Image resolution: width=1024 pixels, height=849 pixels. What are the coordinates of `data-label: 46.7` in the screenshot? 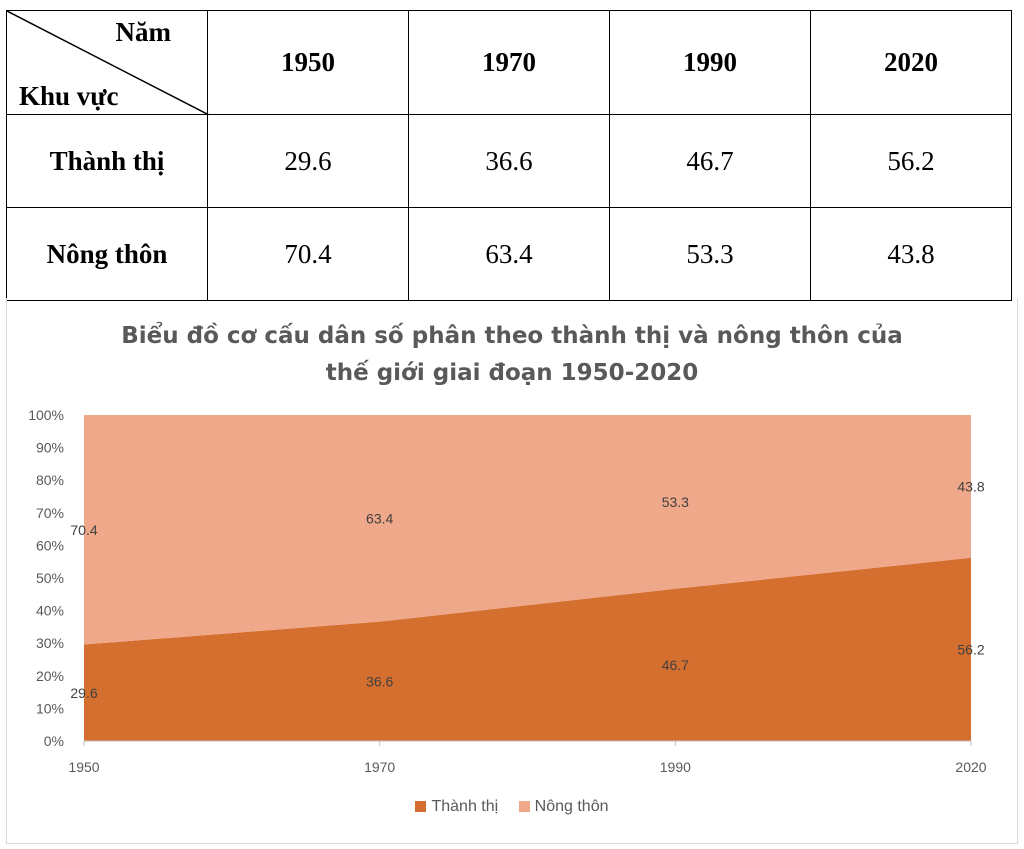 It's located at (675, 665).